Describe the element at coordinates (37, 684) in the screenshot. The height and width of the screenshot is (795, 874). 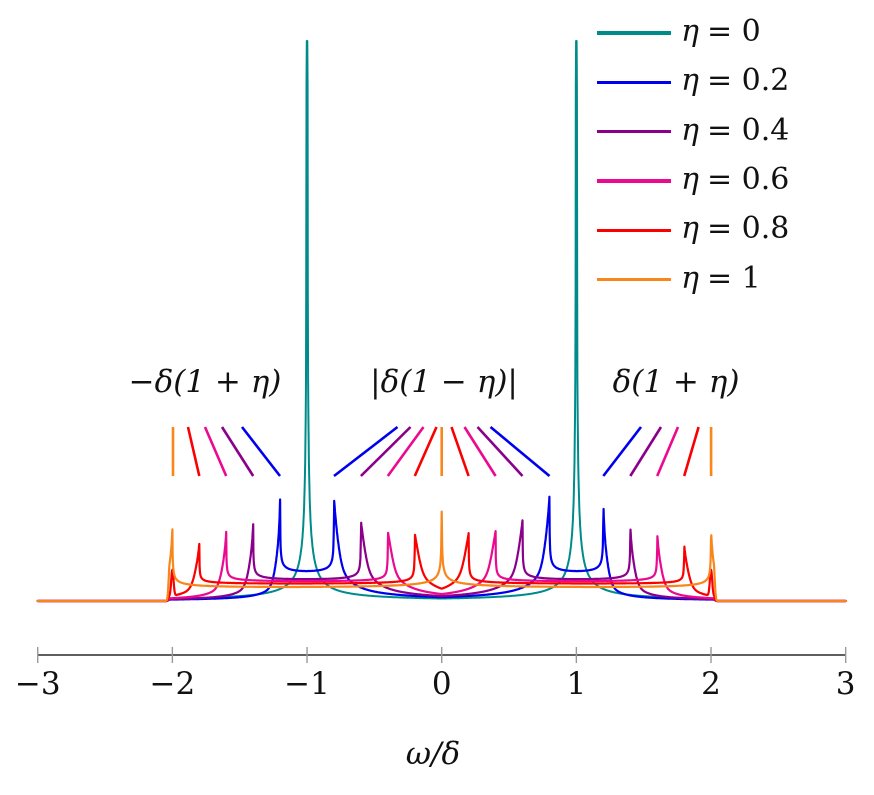
I see `tick-label--3: −3` at that location.